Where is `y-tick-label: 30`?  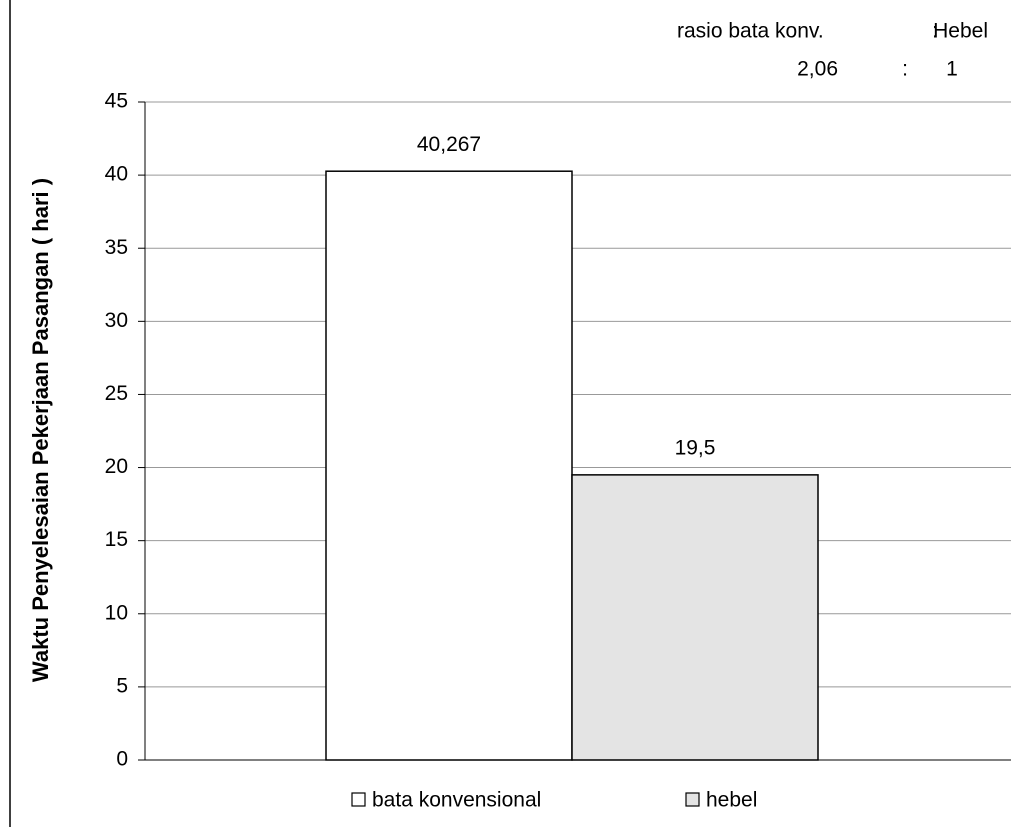
y-tick-label: 30 is located at coordinates (116, 320).